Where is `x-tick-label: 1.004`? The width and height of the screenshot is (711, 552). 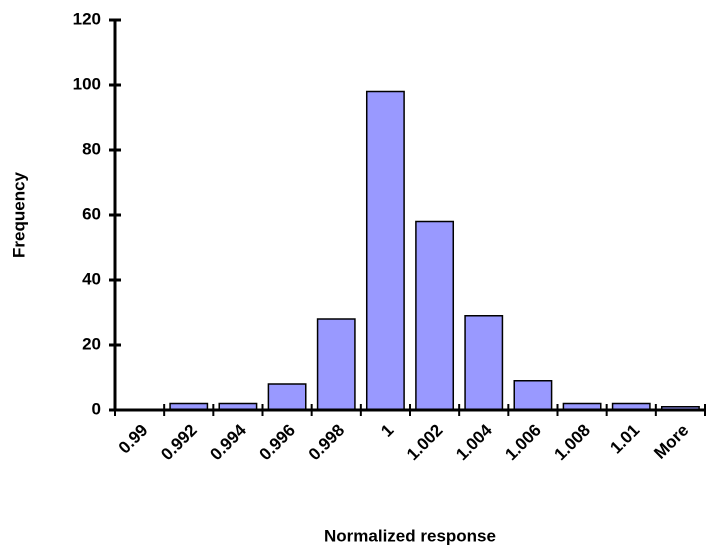
x-tick-label: 1.004 is located at coordinates (474, 442).